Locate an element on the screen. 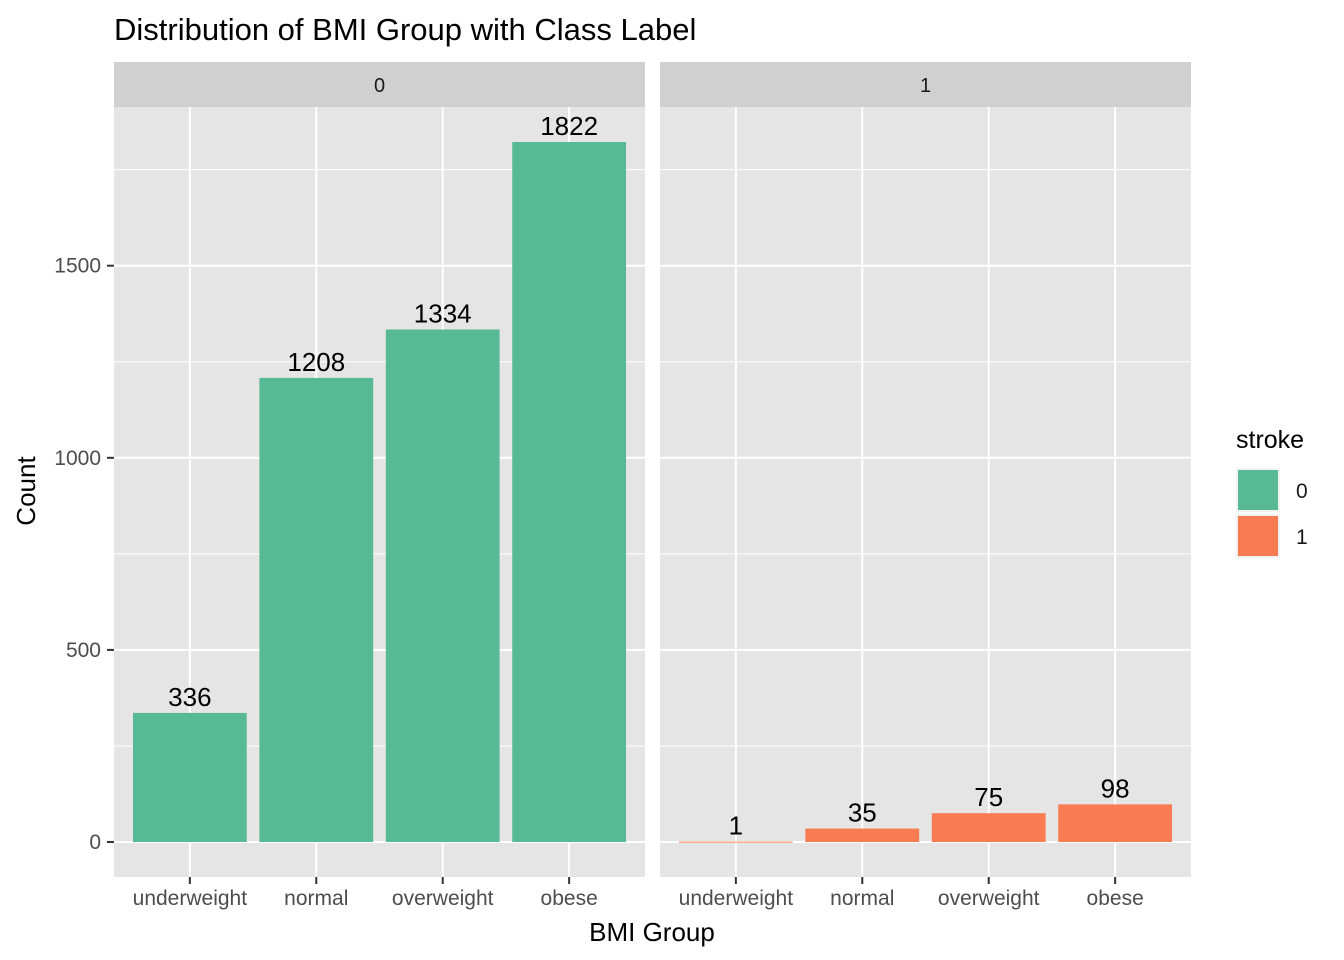  legend-label: 1 is located at coordinates (1302, 537).